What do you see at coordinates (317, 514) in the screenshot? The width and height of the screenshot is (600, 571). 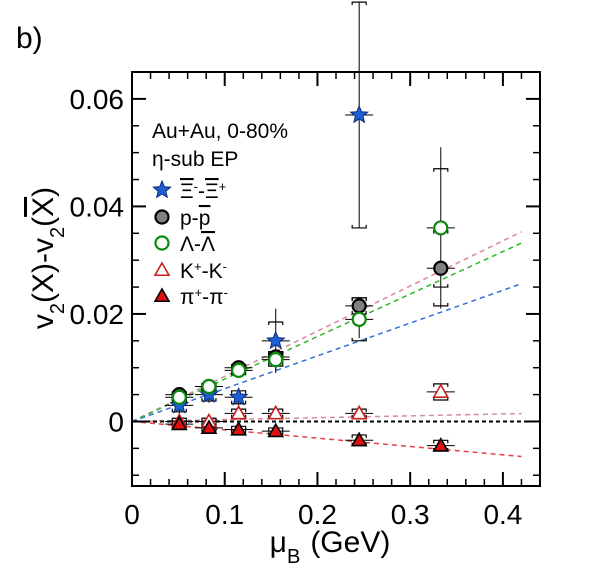 I see `x-tick-label: 0.2` at bounding box center [317, 514].